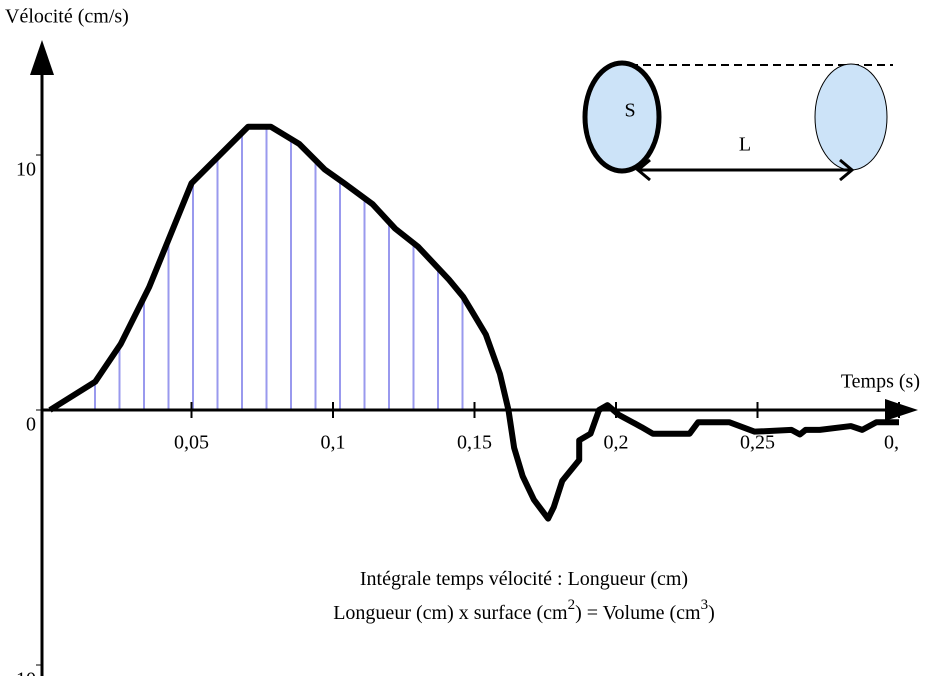 This screenshot has width=928, height=676. Describe the element at coordinates (191, 443) in the screenshot. I see `x-tick-label: 0,05` at that location.